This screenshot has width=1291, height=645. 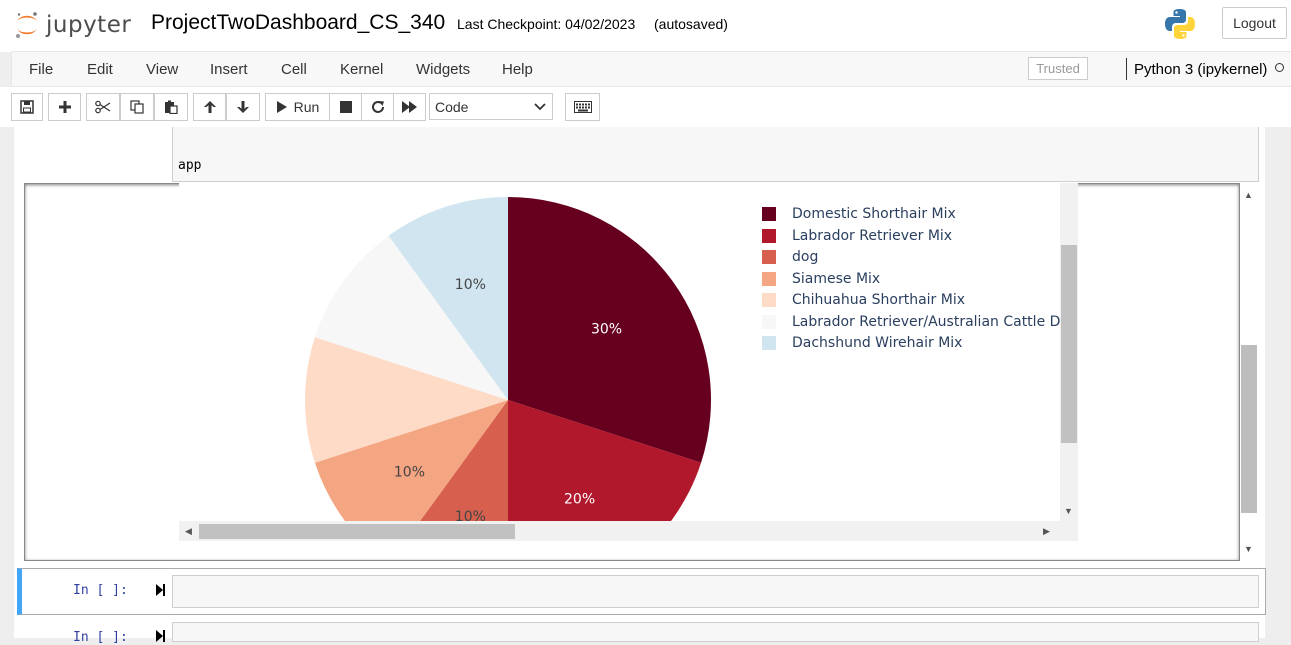 I want to click on menu-edit: Edit, so click(x=100, y=69).